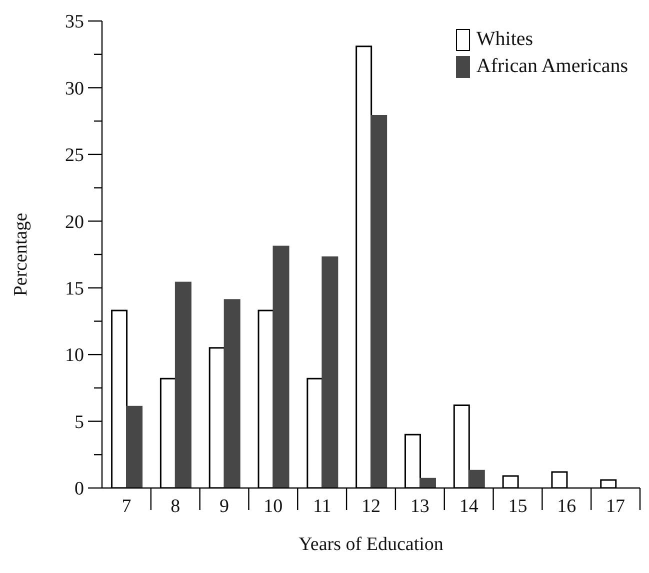  I want to click on x-tick-label: 11, so click(322, 506).